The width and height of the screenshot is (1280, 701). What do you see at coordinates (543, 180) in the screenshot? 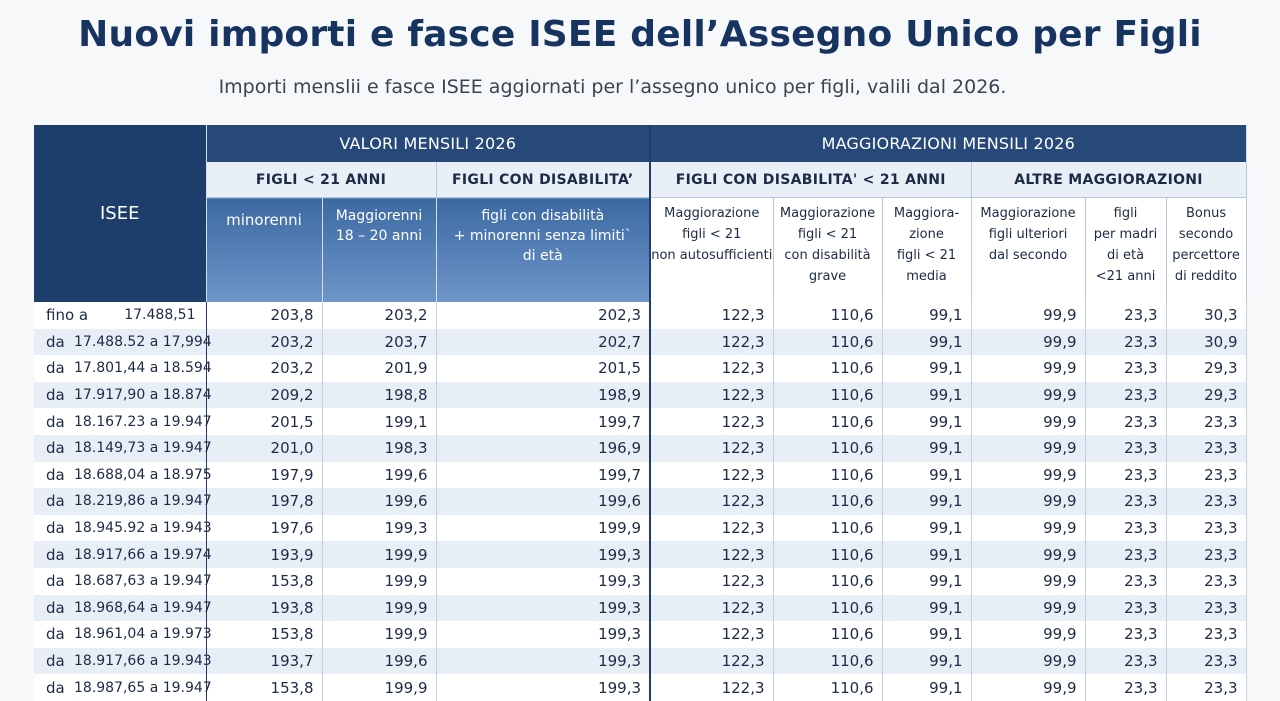
I see `subgroup-header-disabilita: FIGLI CON DISABILITA’` at bounding box center [543, 180].